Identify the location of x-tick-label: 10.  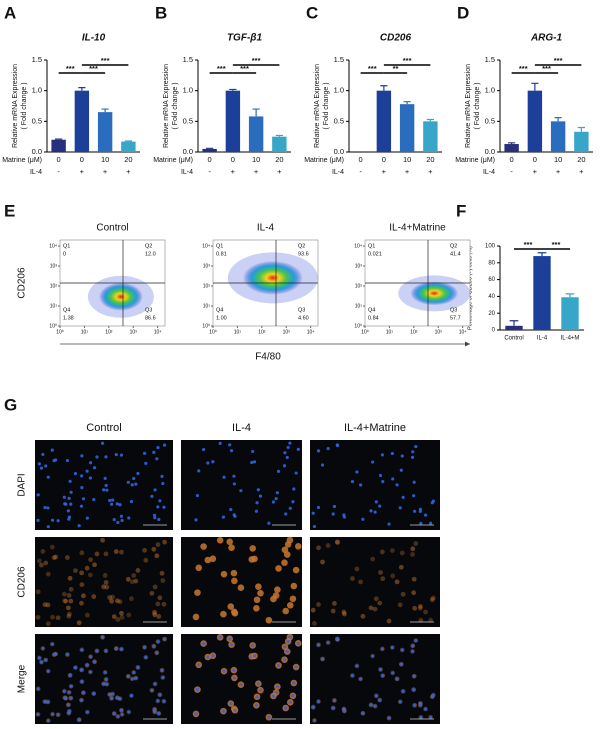
(558, 159).